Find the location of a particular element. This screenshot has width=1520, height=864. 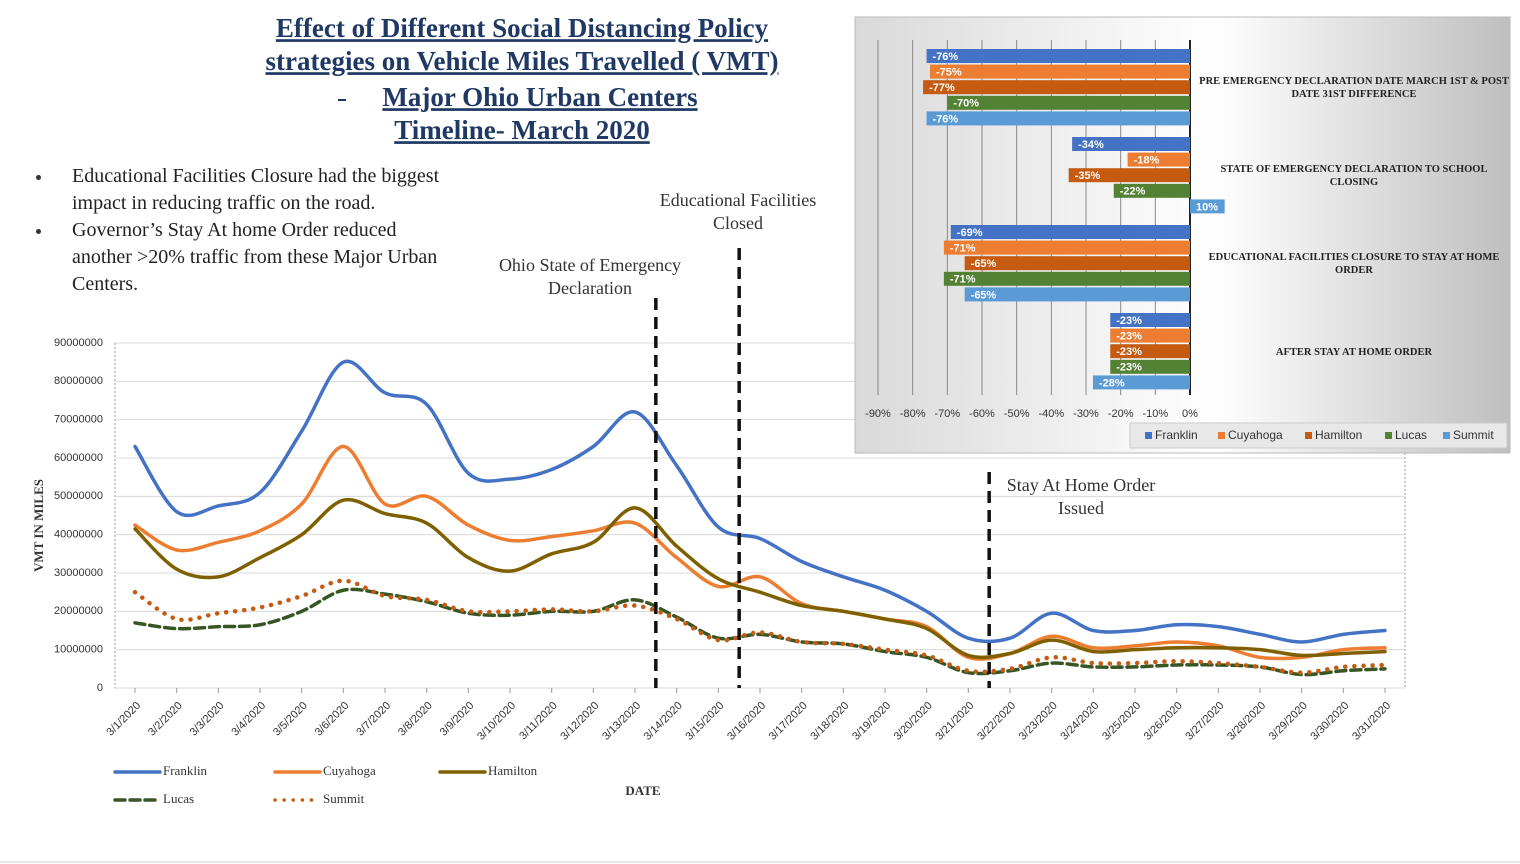

x-tick-label: 0% is located at coordinates (1190, 414).